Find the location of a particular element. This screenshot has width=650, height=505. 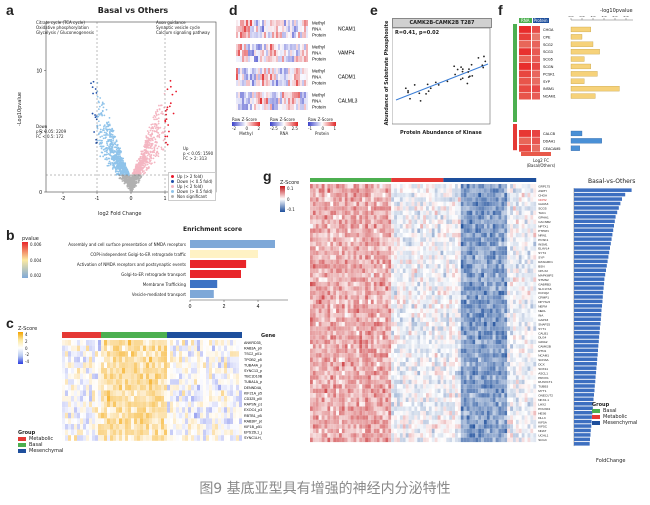

heatmap-c-legend: Z-Score 4 2 0 -2 -4 is located at coordinates (27, 345).